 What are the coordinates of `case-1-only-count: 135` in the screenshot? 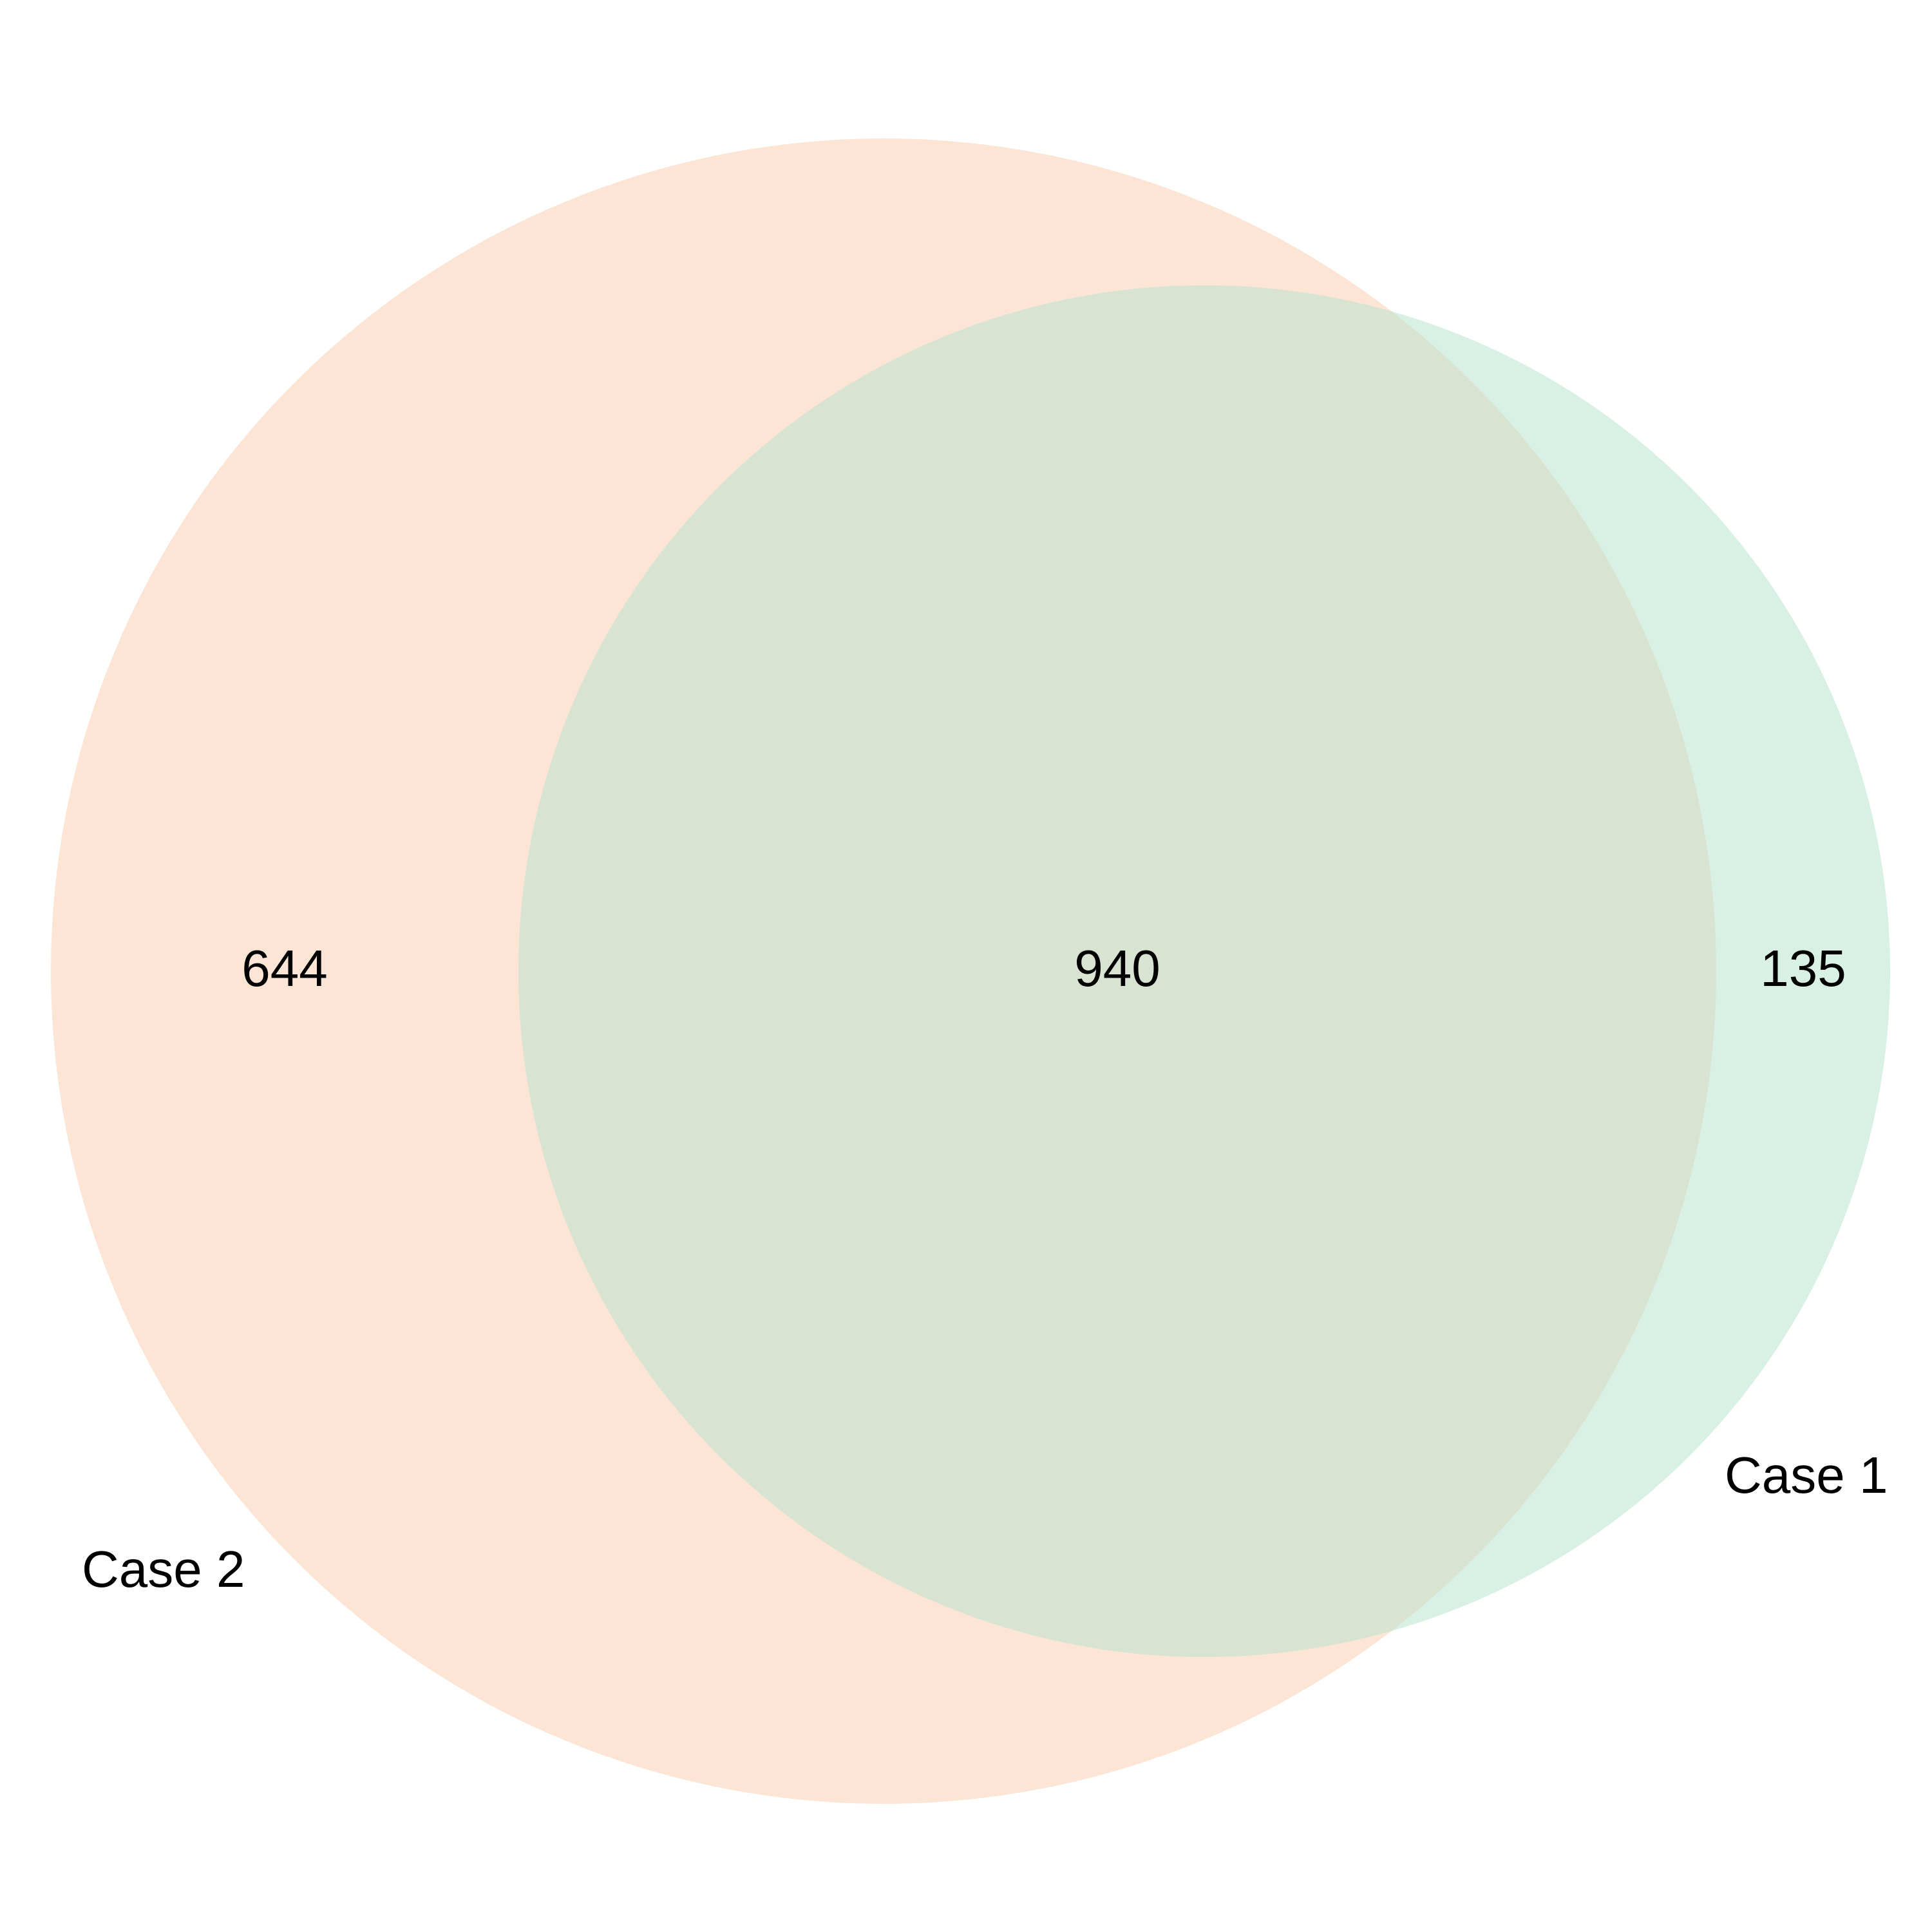 It's located at (1803, 969).